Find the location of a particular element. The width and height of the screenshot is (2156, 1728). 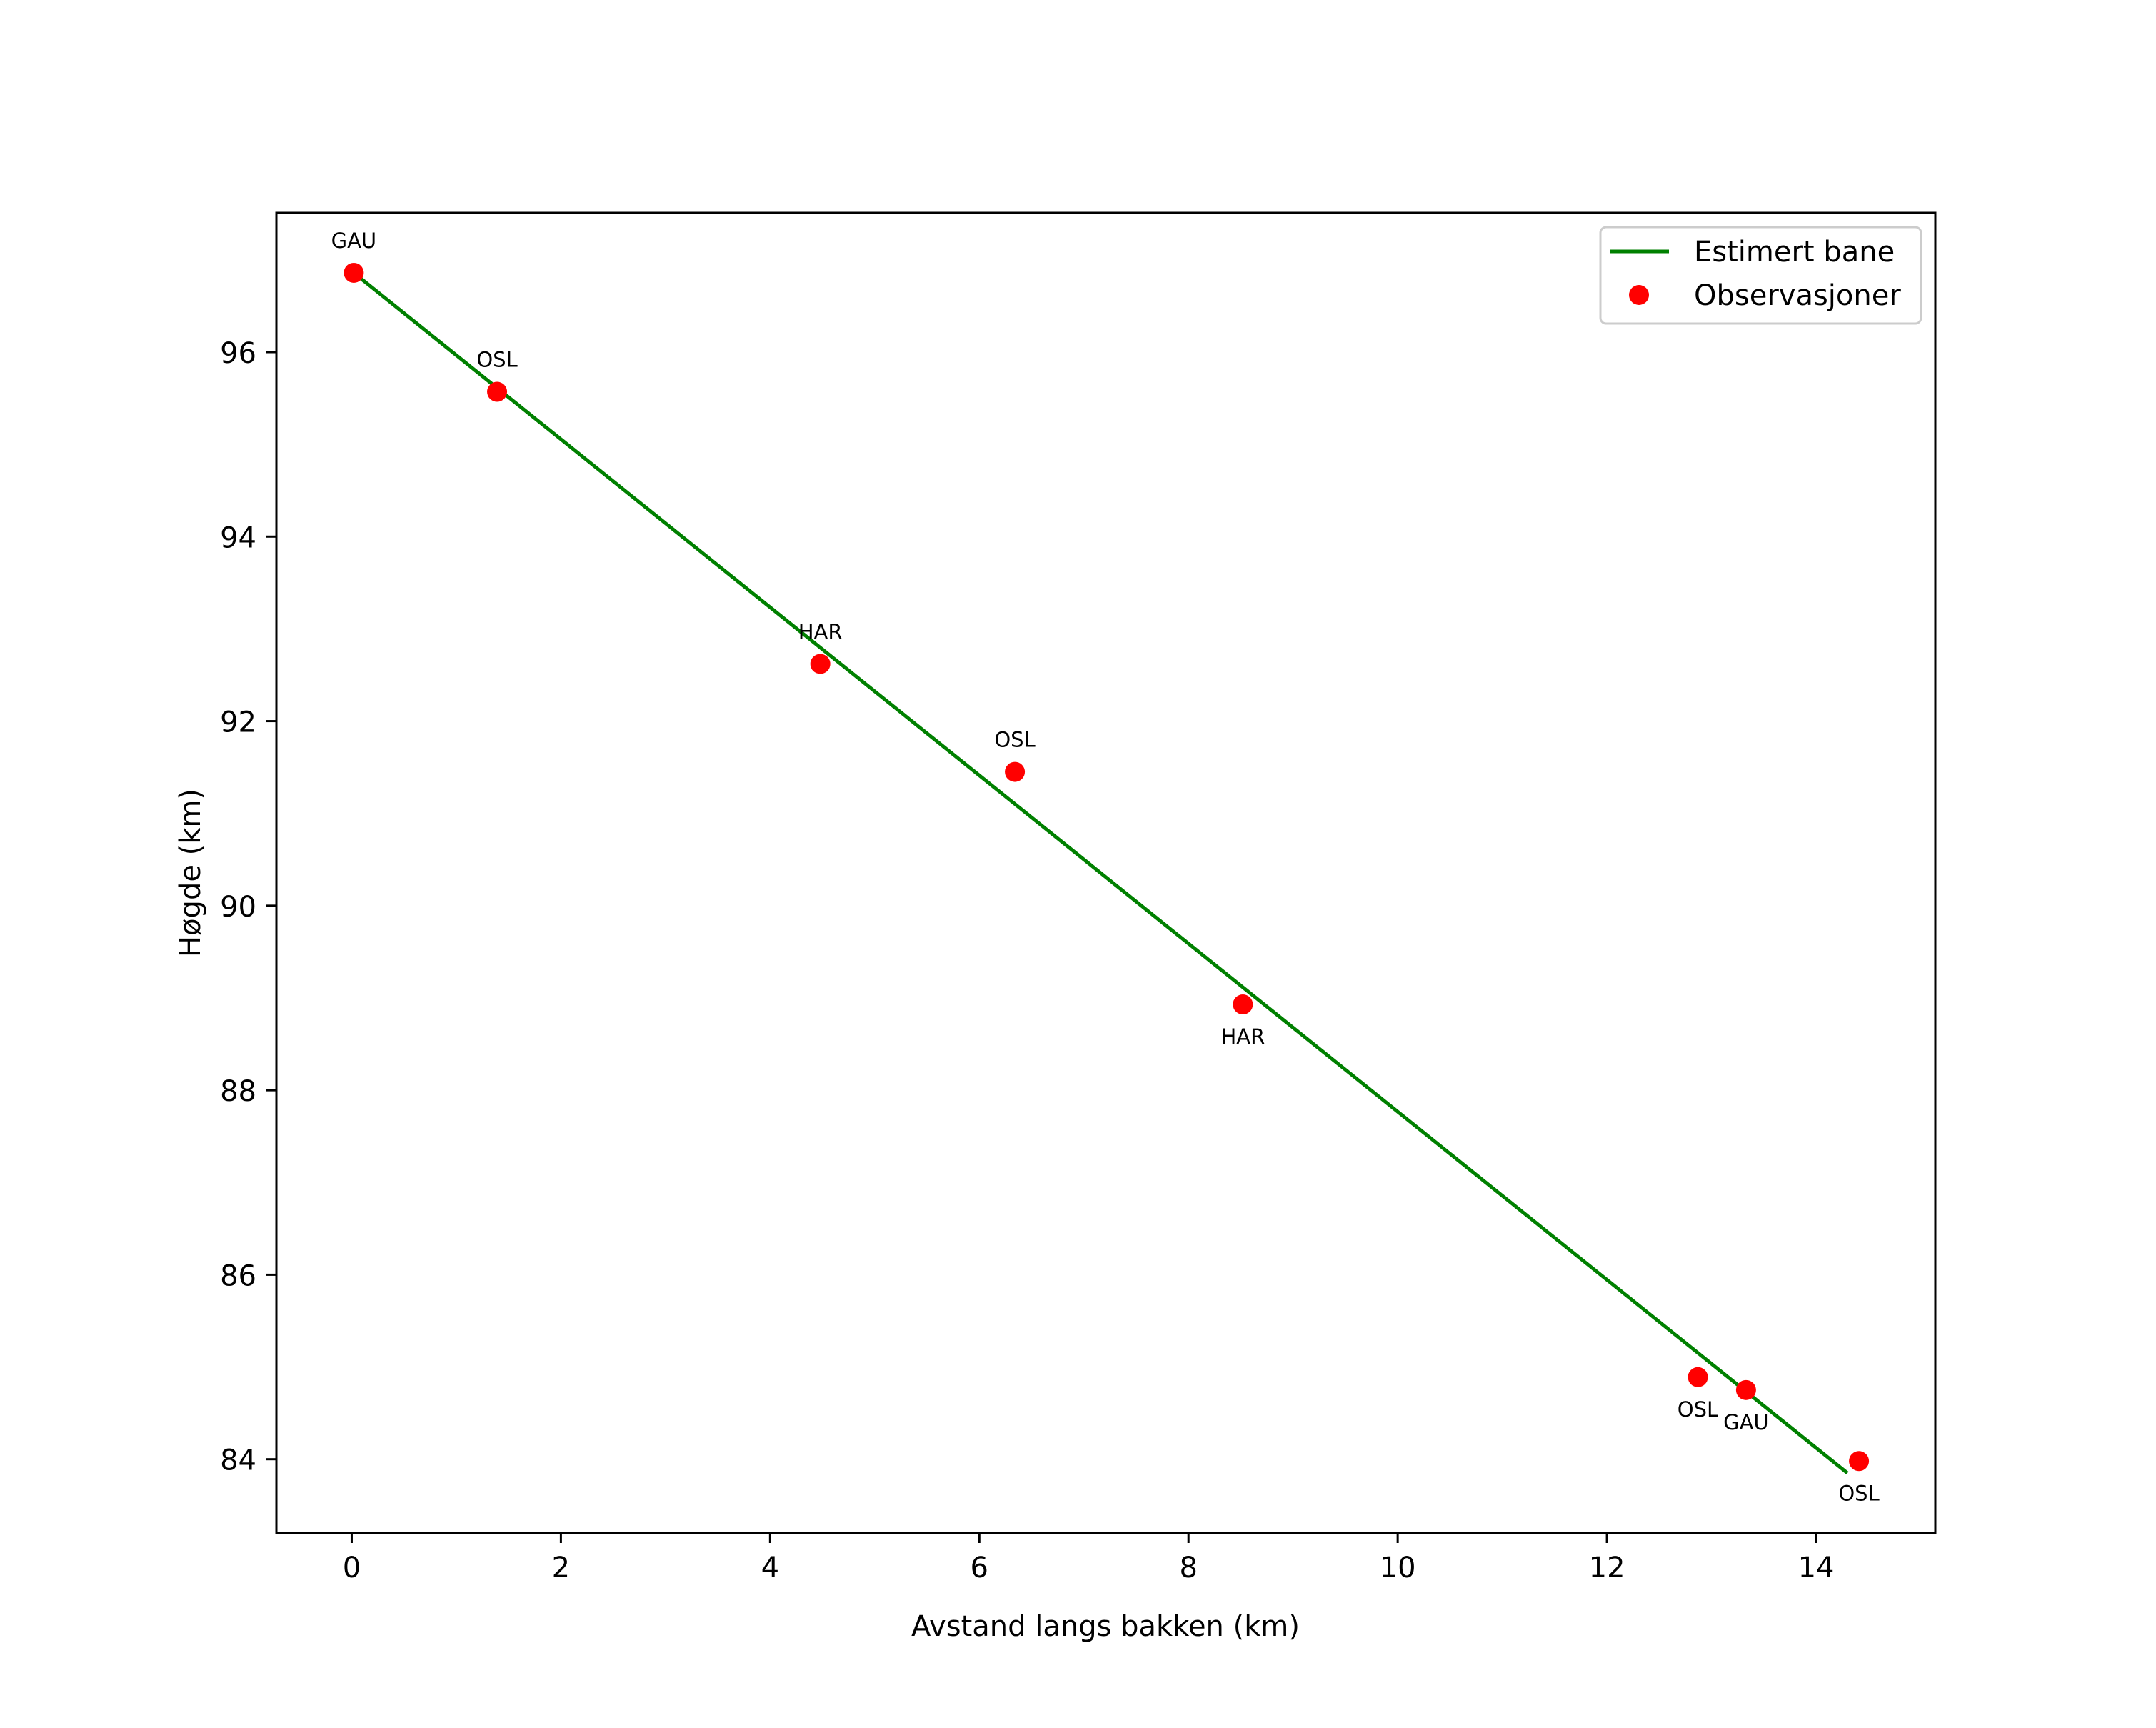

x-tick-label: 0 is located at coordinates (352, 1568).